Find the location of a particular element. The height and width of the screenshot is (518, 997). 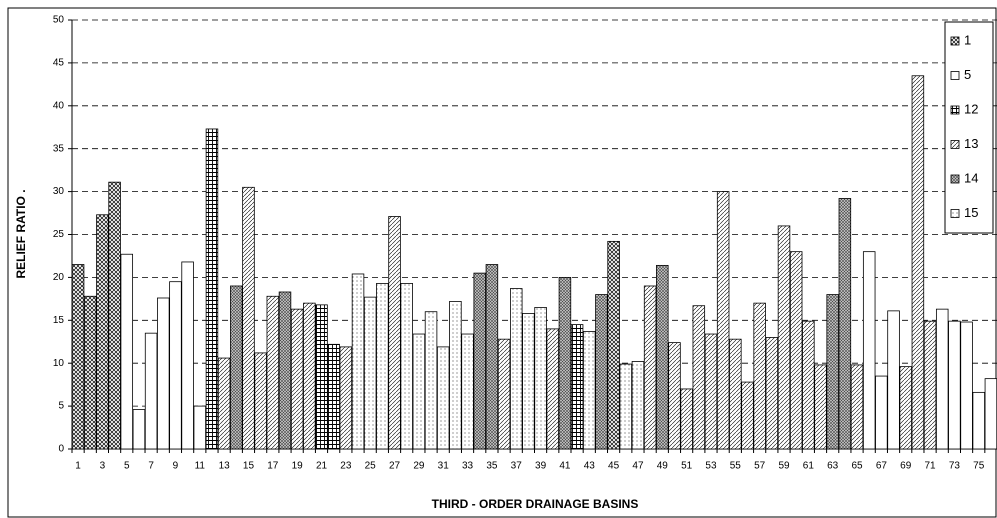

x-axis-title: THIRD - ORDER DRAINAGE BASINS is located at coordinates (535, 504).